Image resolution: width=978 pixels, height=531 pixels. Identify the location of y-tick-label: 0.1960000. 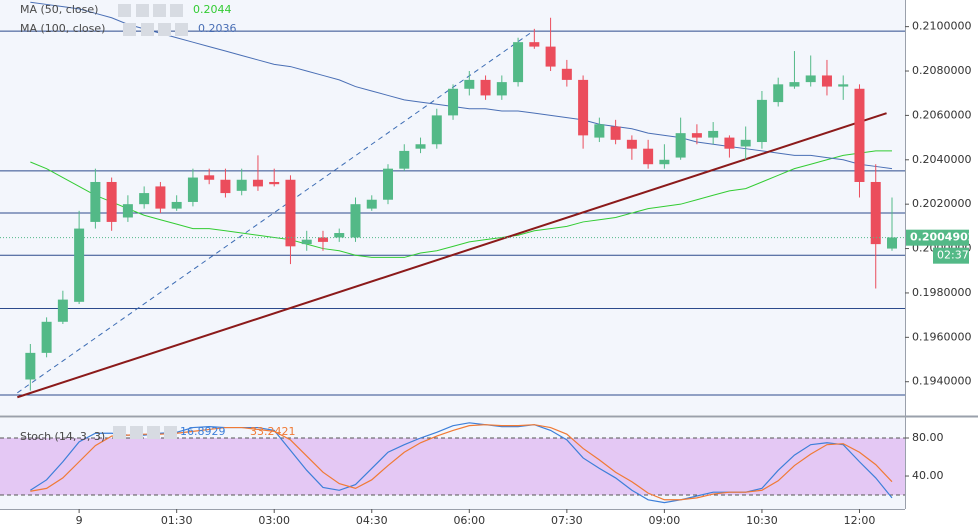
(942, 336).